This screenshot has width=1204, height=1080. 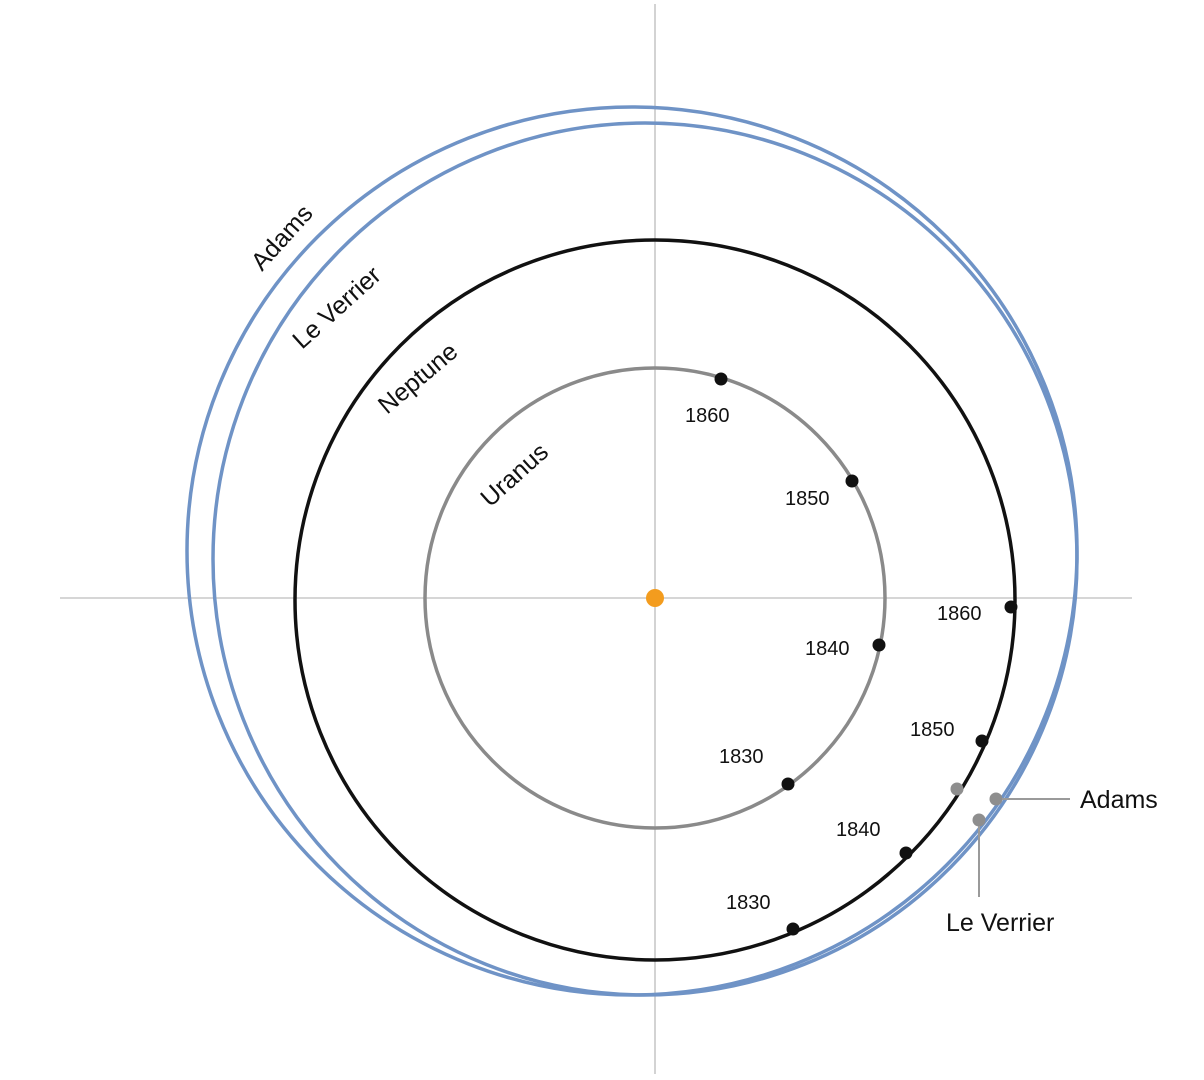 What do you see at coordinates (418, 378) in the screenshot?
I see `neptune-orbit-label: Neptune` at bounding box center [418, 378].